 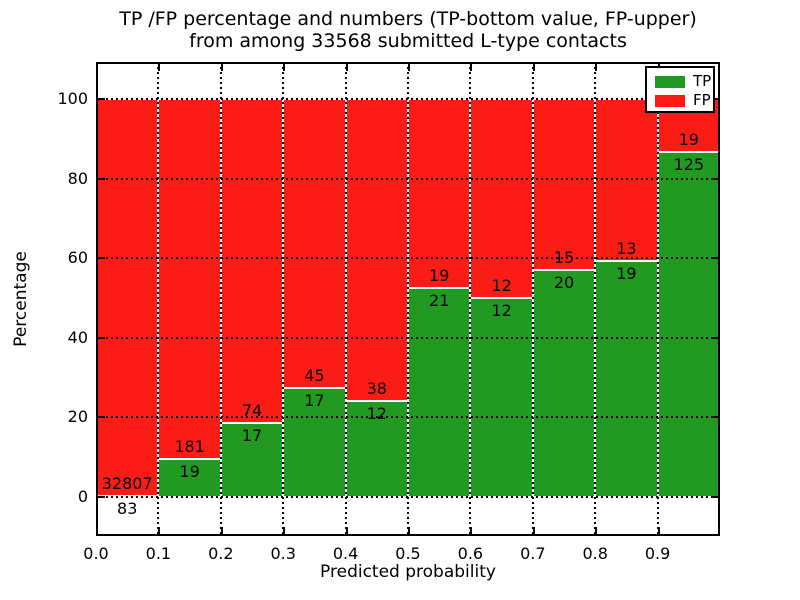 What do you see at coordinates (77, 178) in the screenshot?
I see `y-tick-label: 80` at bounding box center [77, 178].